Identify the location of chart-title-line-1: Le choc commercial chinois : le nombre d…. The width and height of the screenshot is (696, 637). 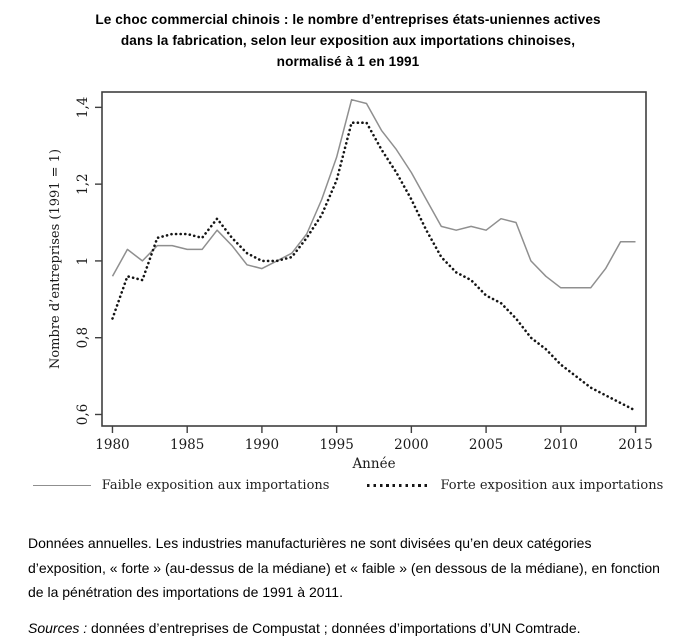
(348, 19).